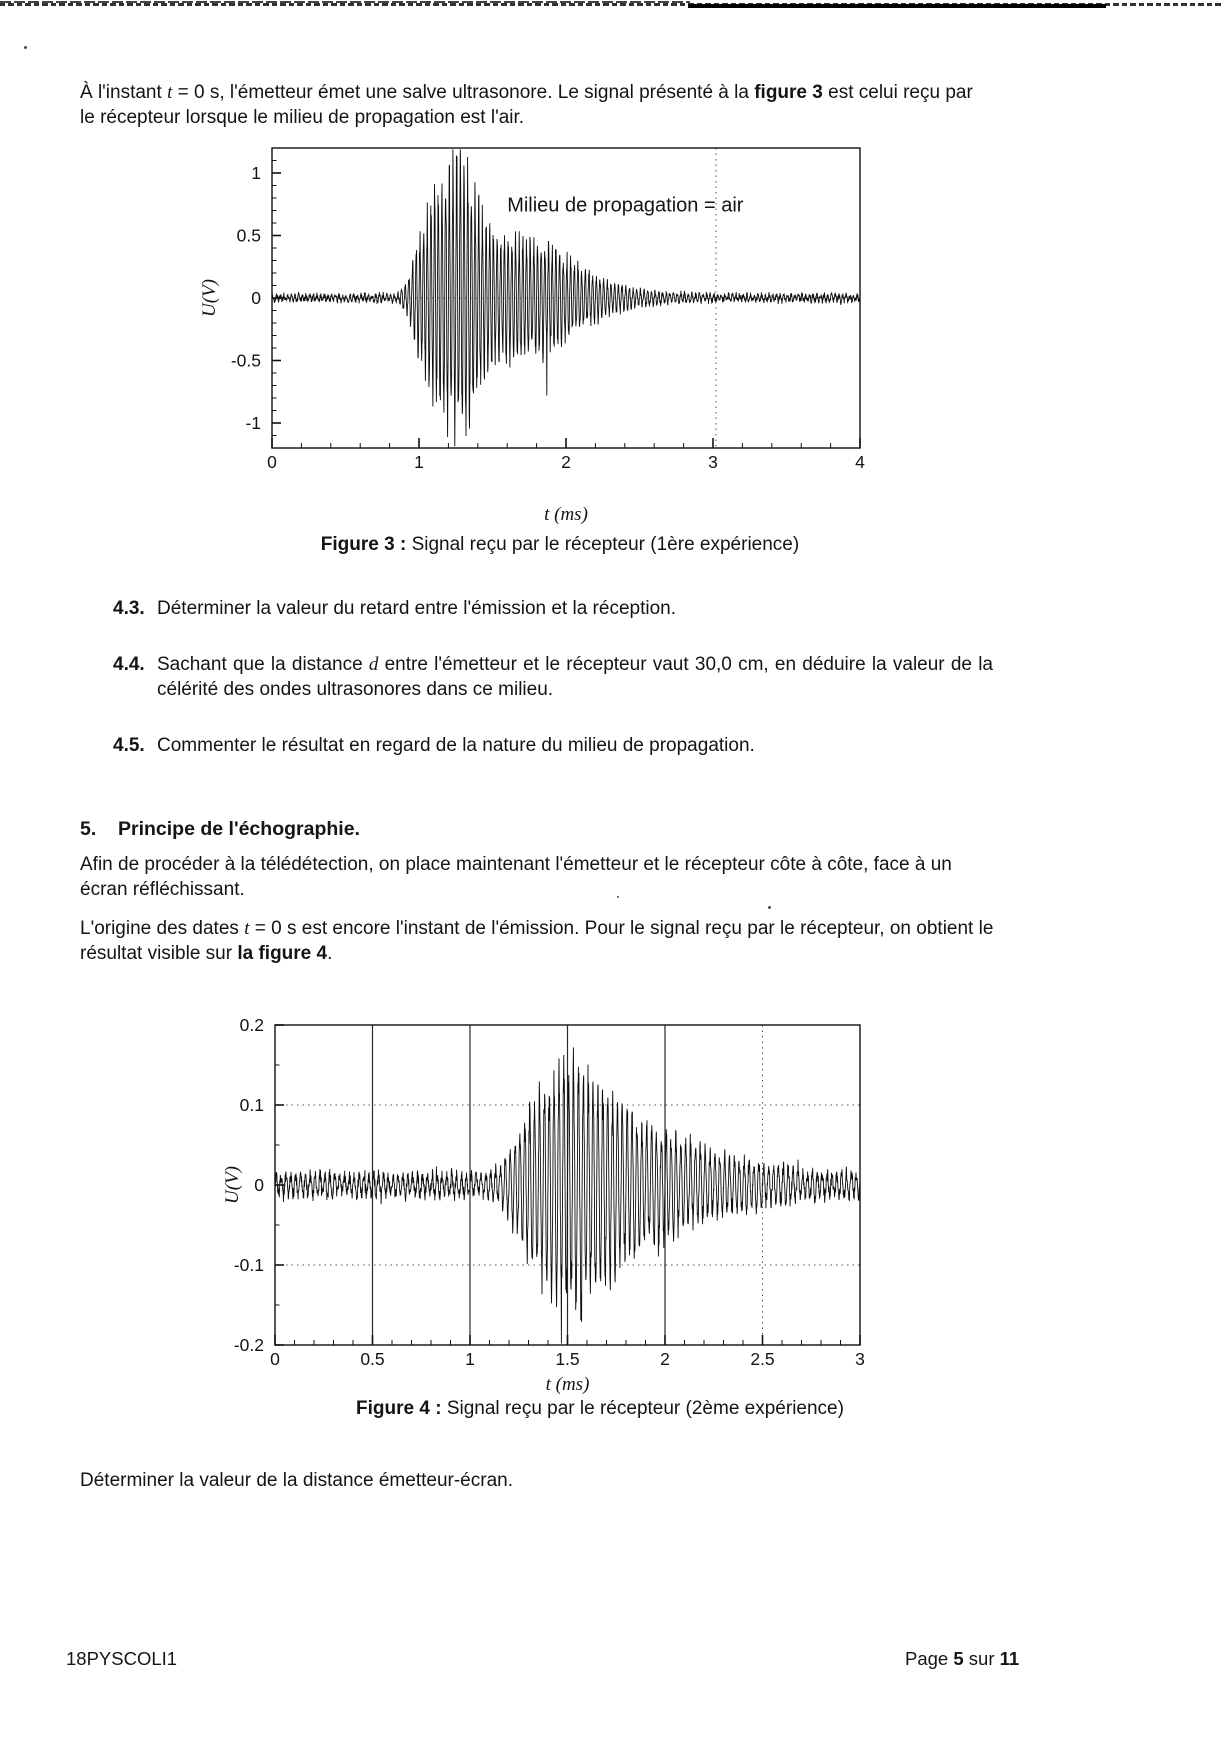 The image size is (1224, 1752). Describe the element at coordinates (129, 664) in the screenshot. I see `question-number: 4.4.` at that location.